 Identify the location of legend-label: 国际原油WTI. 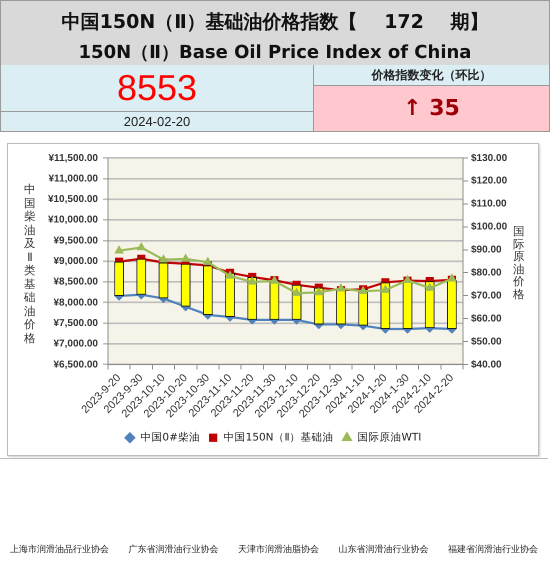
(389, 437).